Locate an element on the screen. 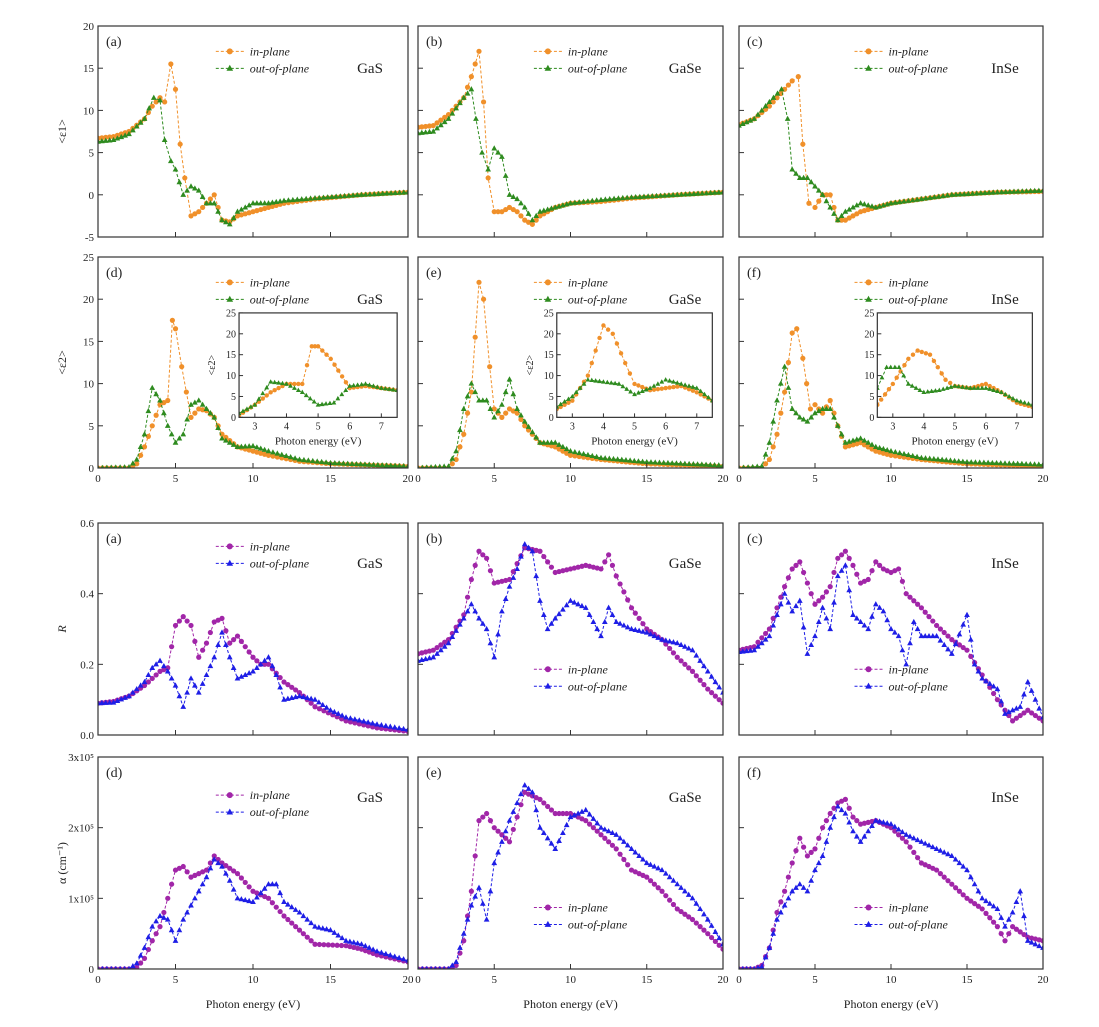  x-tick-label: 15 is located at coordinates (968, 980).